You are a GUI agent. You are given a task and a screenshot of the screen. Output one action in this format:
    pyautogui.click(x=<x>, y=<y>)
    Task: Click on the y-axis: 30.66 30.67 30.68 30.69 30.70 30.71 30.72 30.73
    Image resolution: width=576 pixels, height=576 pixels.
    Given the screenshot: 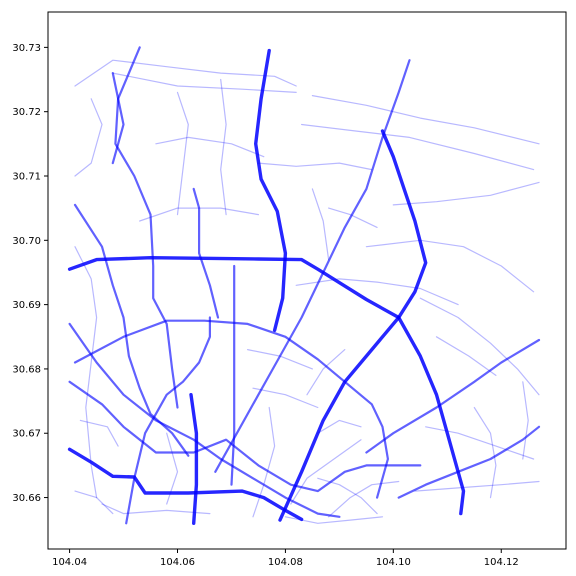 What is the action you would take?
    pyautogui.click(x=30, y=273)
    